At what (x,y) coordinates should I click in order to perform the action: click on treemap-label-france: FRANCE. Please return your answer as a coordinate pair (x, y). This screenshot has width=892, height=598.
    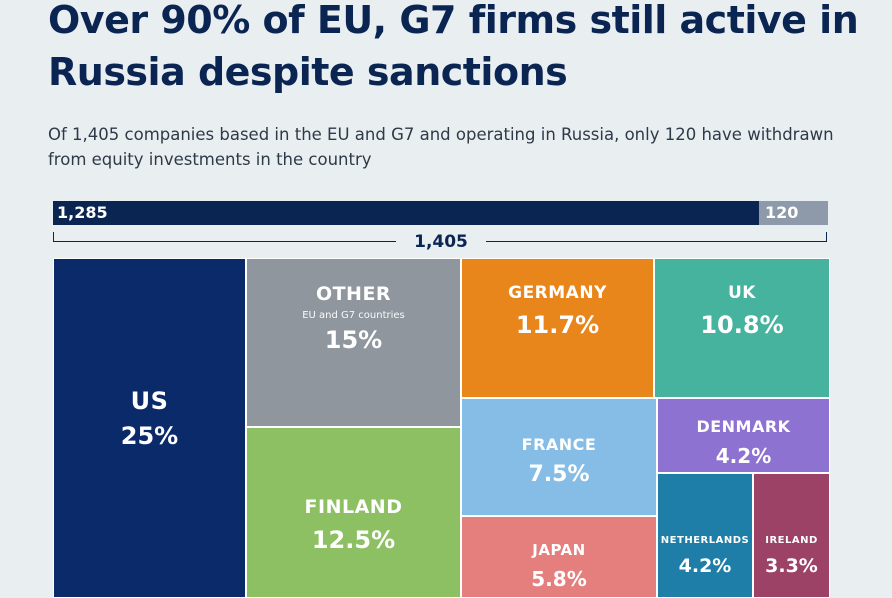
    Looking at the image, I should click on (559, 444).